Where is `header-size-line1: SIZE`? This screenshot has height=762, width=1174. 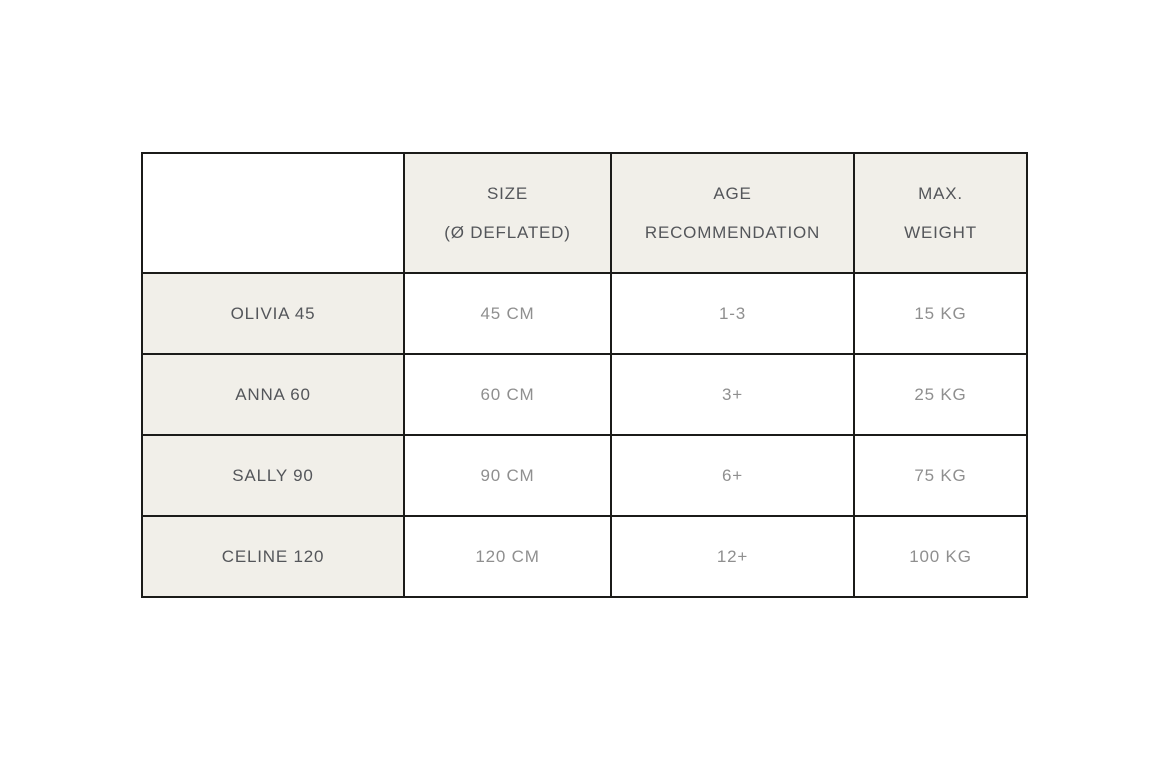
header-size-line1: SIZE is located at coordinates (507, 193).